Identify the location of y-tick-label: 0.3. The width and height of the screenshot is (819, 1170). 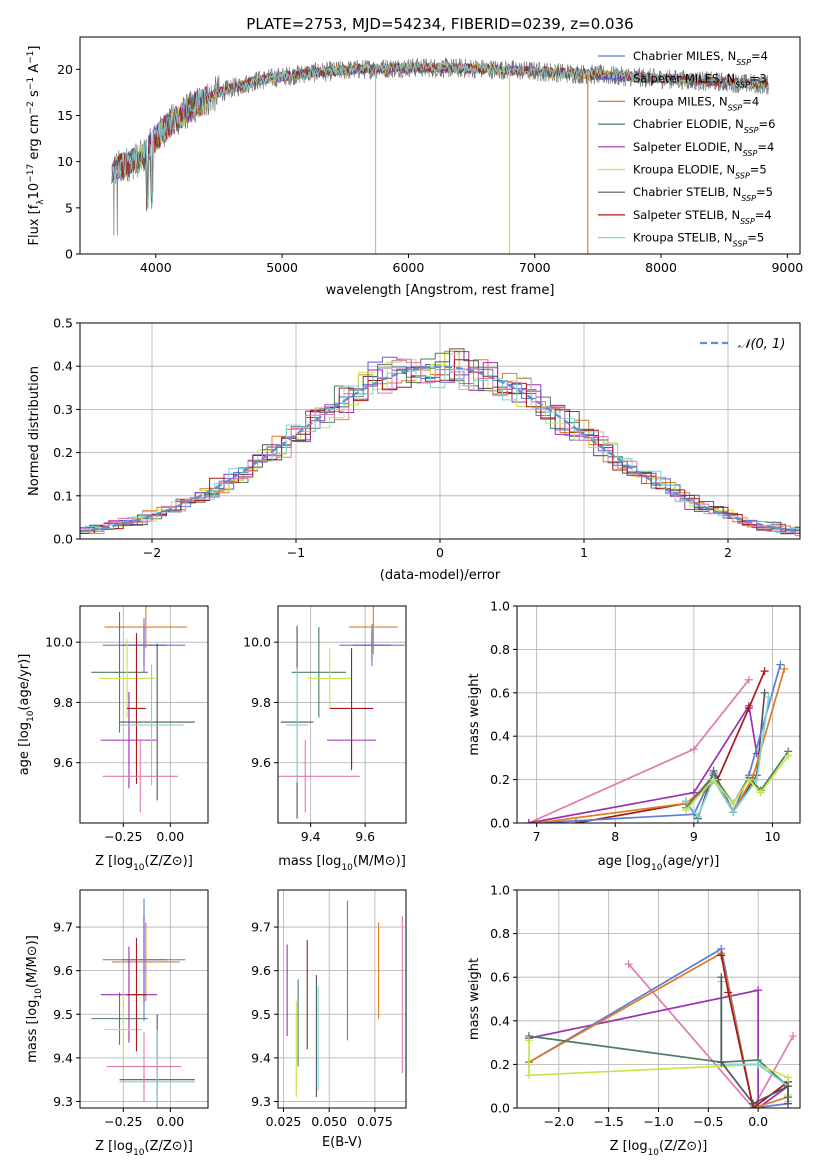
(63, 409).